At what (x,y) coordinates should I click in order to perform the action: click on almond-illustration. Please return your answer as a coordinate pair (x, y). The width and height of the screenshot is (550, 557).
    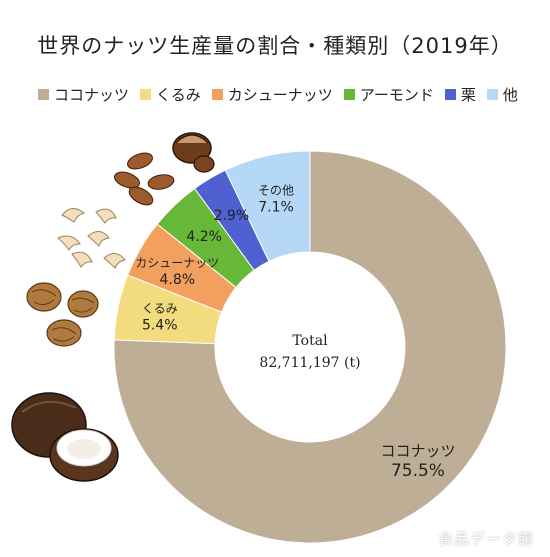
    Looking at the image, I should click on (144, 179).